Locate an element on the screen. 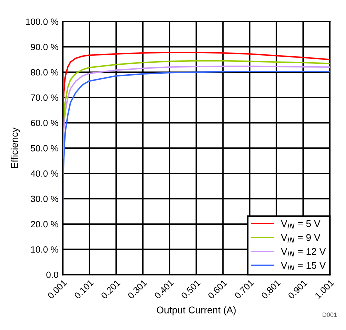 Image resolution: width=346 pixels, height=330 pixels. y-tick-label: 20.0 % is located at coordinates (44, 224).